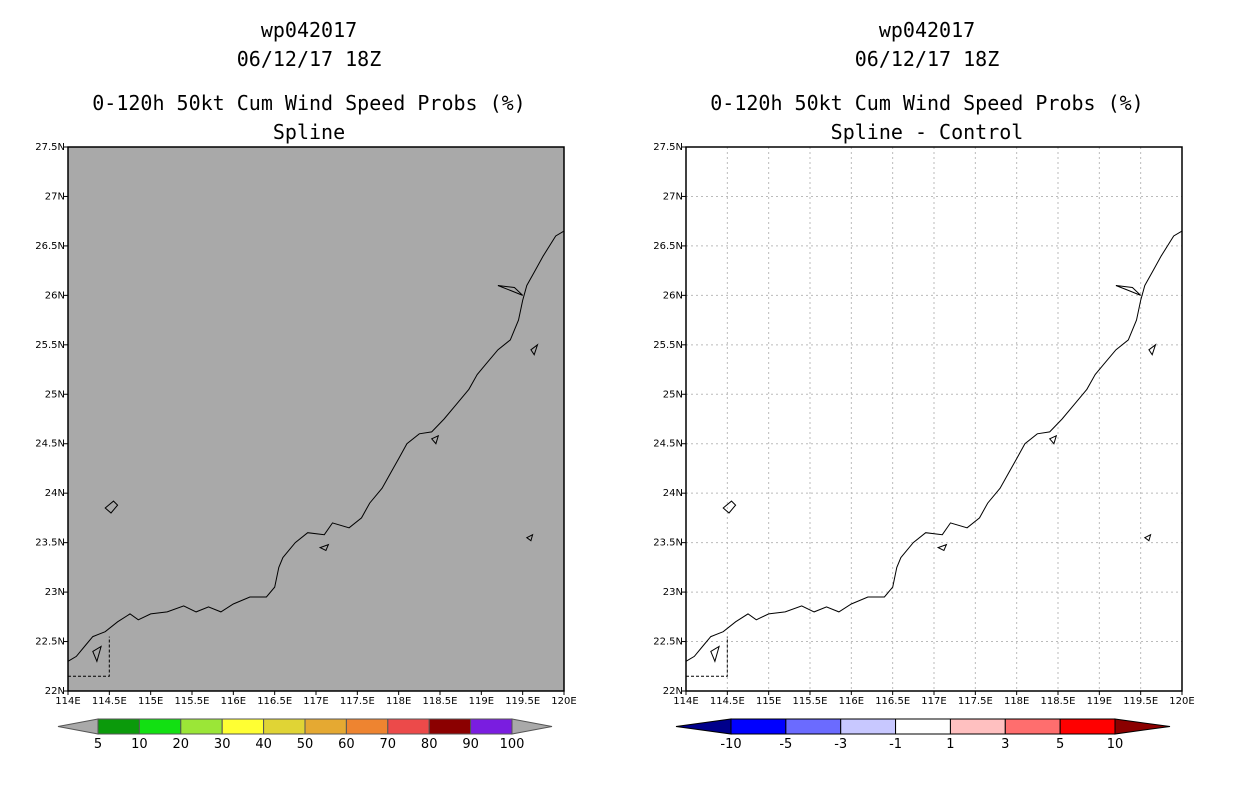  What do you see at coordinates (55, 295) in the screenshot?
I see `y-tick-label: 26N` at bounding box center [55, 295].